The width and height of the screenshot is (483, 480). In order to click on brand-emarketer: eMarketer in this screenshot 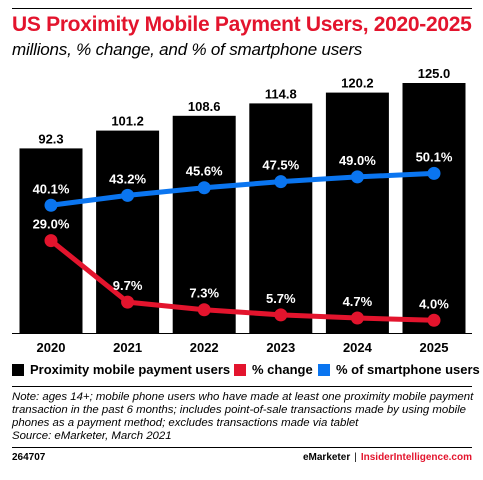, I will do `click(326, 457)`.